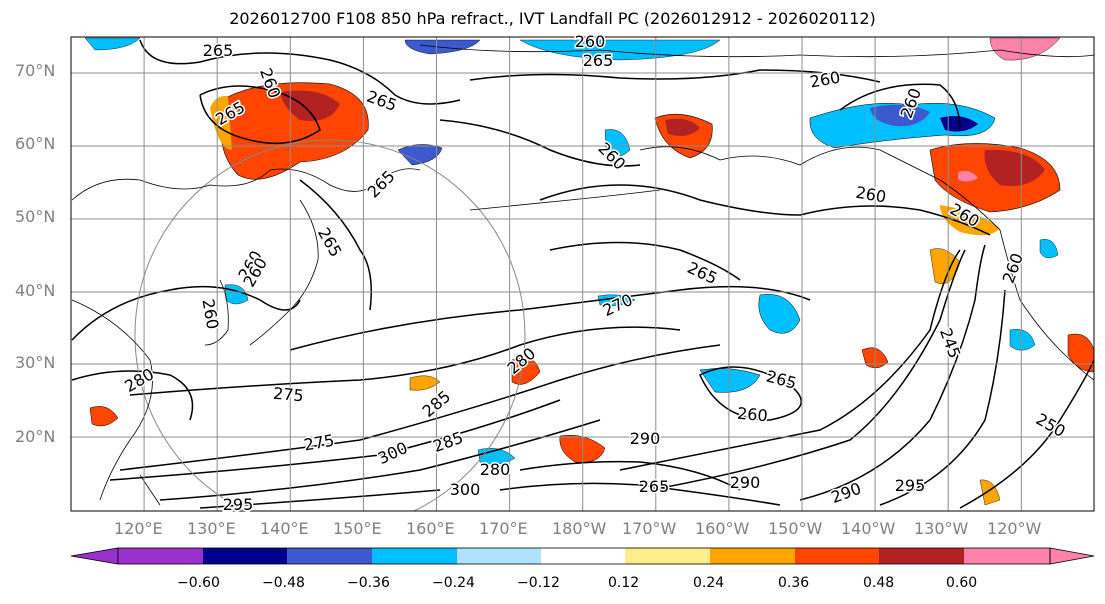 This screenshot has height=604, width=1105. I want to click on contour-label-31: 295, so click(910, 485).